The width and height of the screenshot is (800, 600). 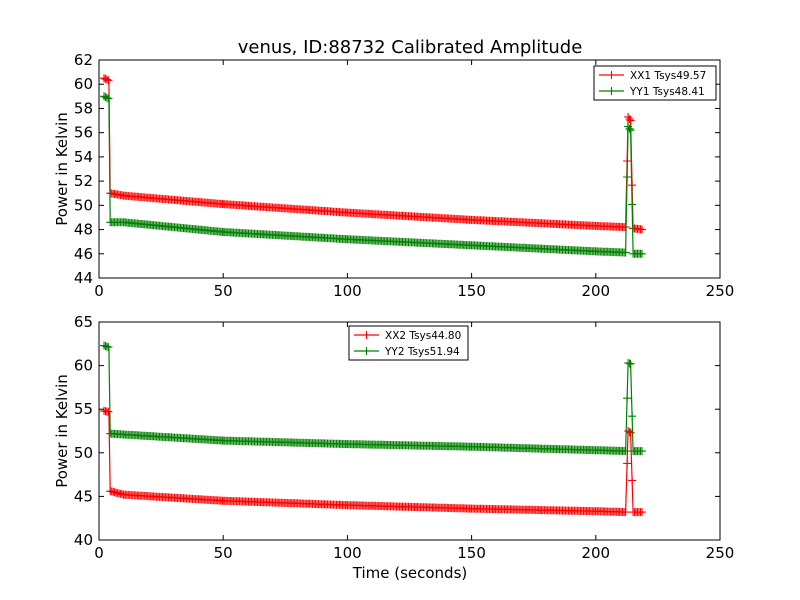 I want to click on series-YY2 Tsys51.94, so click(x=373, y=398).